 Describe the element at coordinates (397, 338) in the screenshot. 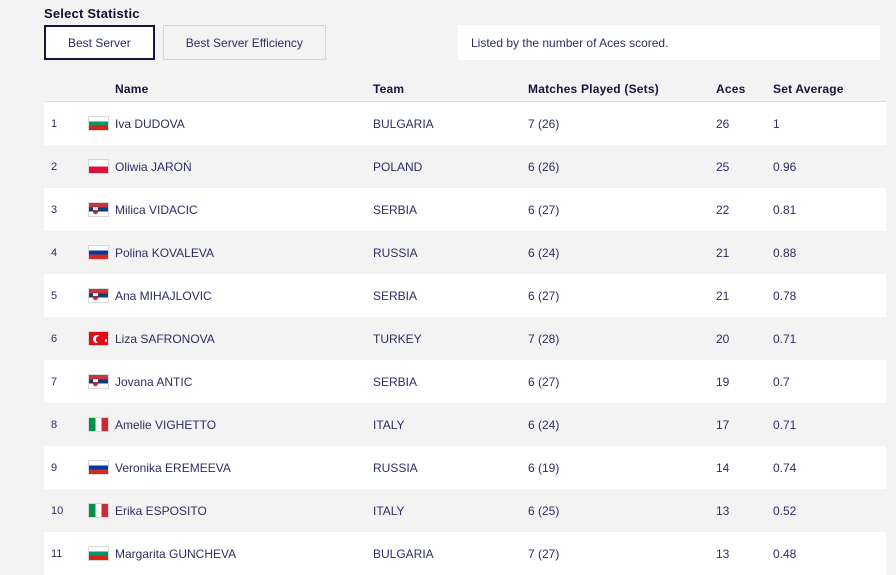

I see `team-name: TURKEY` at that location.